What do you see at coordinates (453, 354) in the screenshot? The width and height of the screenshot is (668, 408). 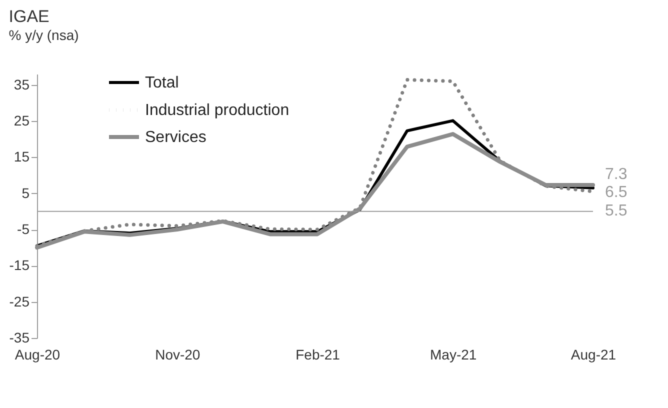 I see `x-tick-label: May-21` at bounding box center [453, 354].